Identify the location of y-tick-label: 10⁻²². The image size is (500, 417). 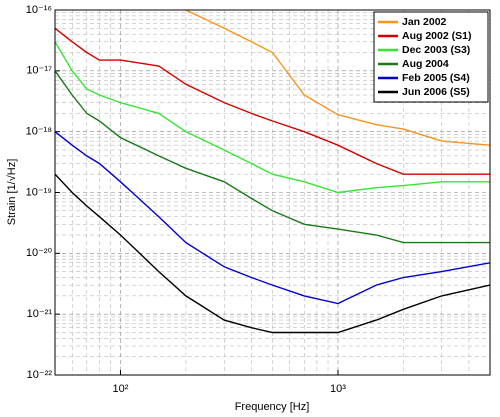
(40, 375).